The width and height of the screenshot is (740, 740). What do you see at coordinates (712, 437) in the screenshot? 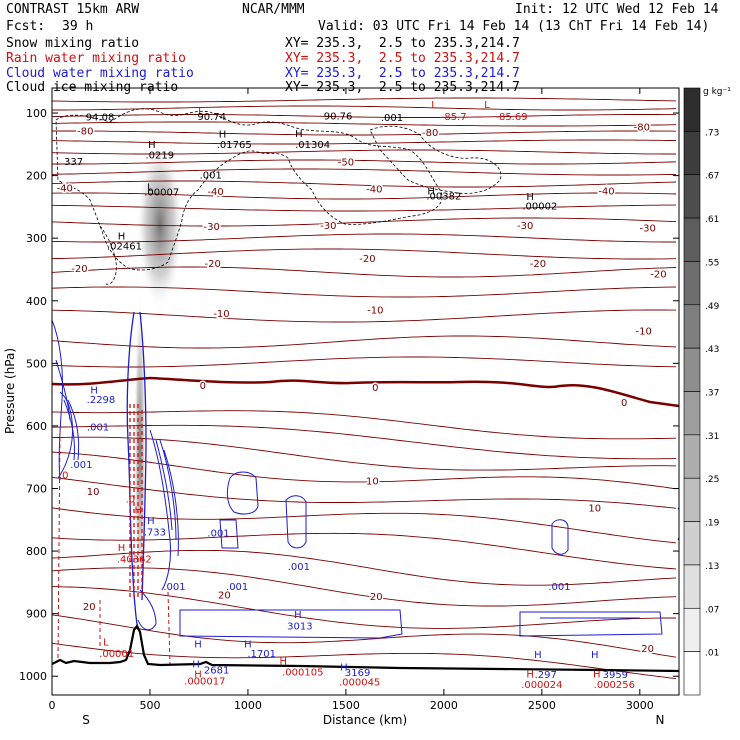
I see `colorbar-tick-label: .31` at bounding box center [712, 437].